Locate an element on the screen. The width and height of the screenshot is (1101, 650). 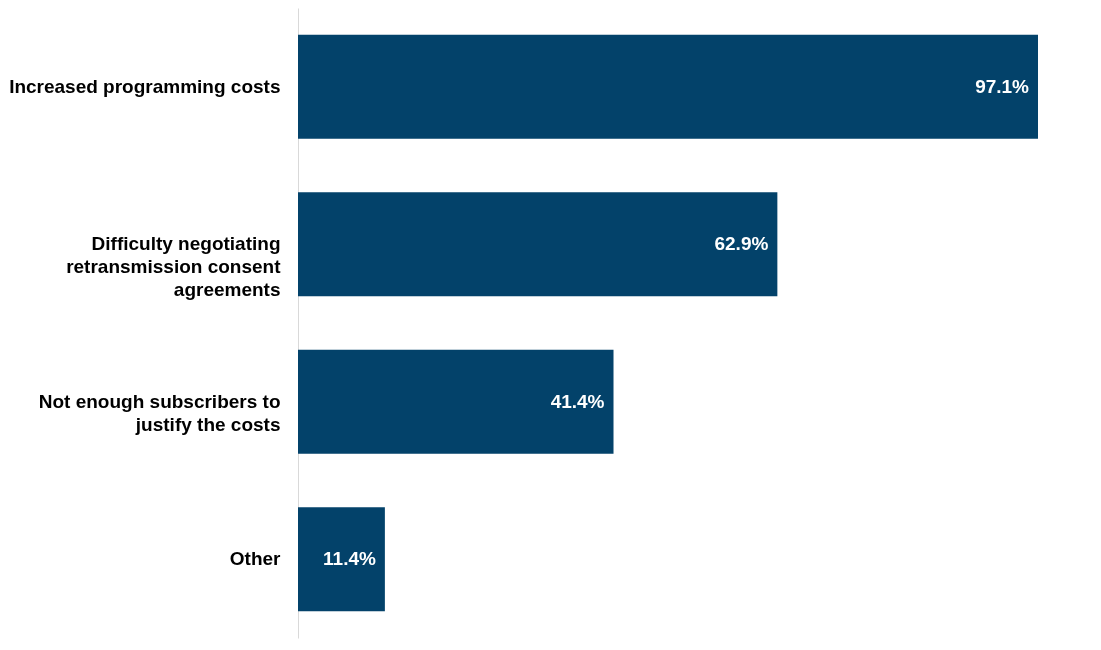
data-label: 11.4% is located at coordinates (349, 559).